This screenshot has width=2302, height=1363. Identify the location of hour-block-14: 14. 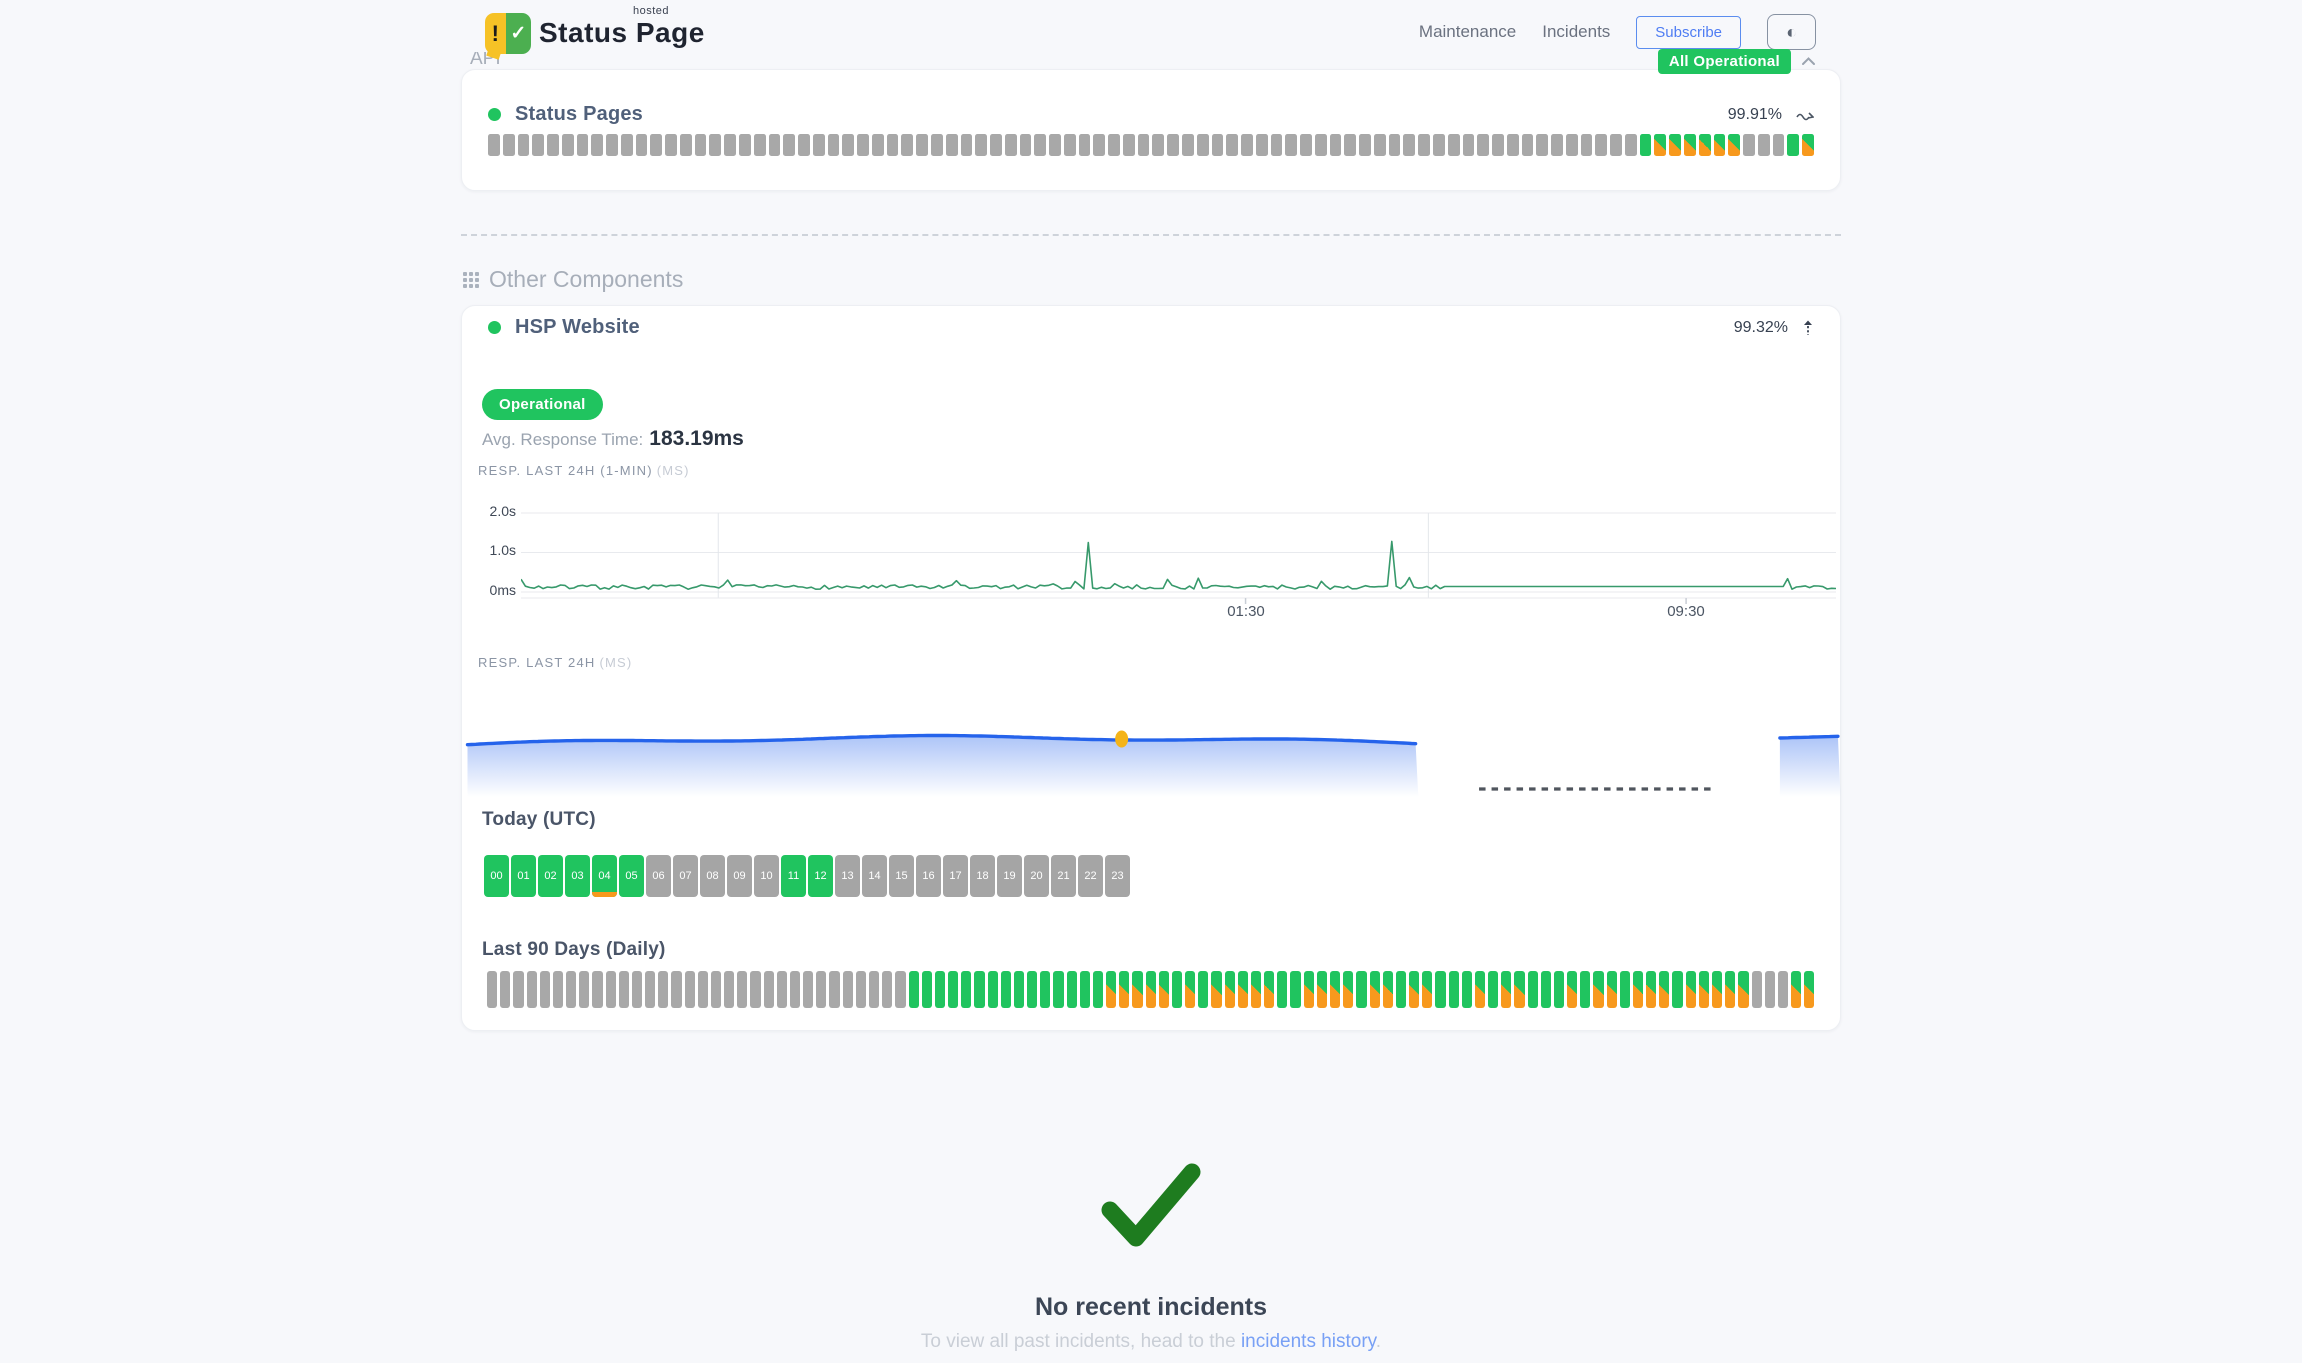
(874, 876).